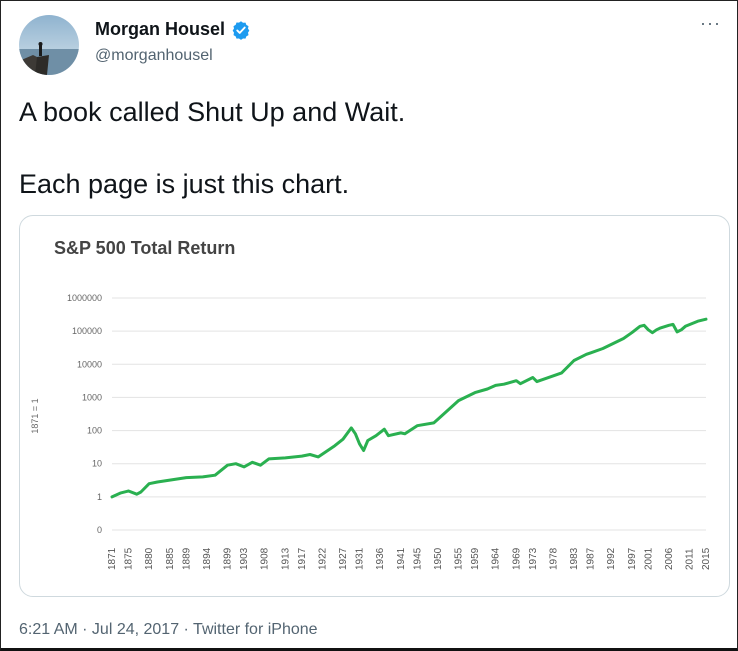 Image resolution: width=738 pixels, height=651 pixels. I want to click on x-tick-label: 1908, so click(265, 558).